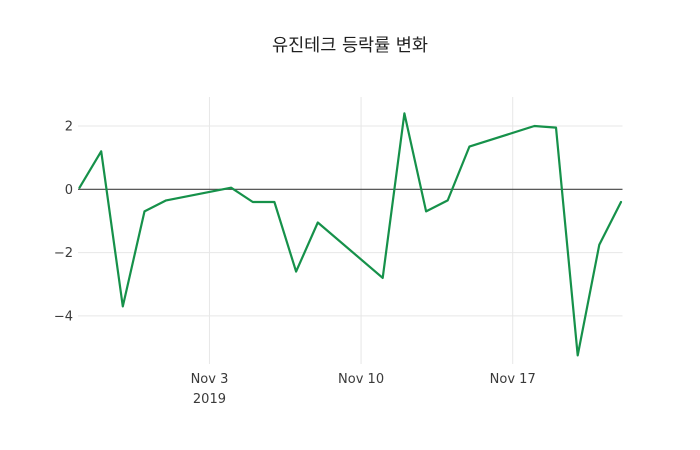  What do you see at coordinates (63, 316) in the screenshot?
I see `y-tick-label: −4` at bounding box center [63, 316].